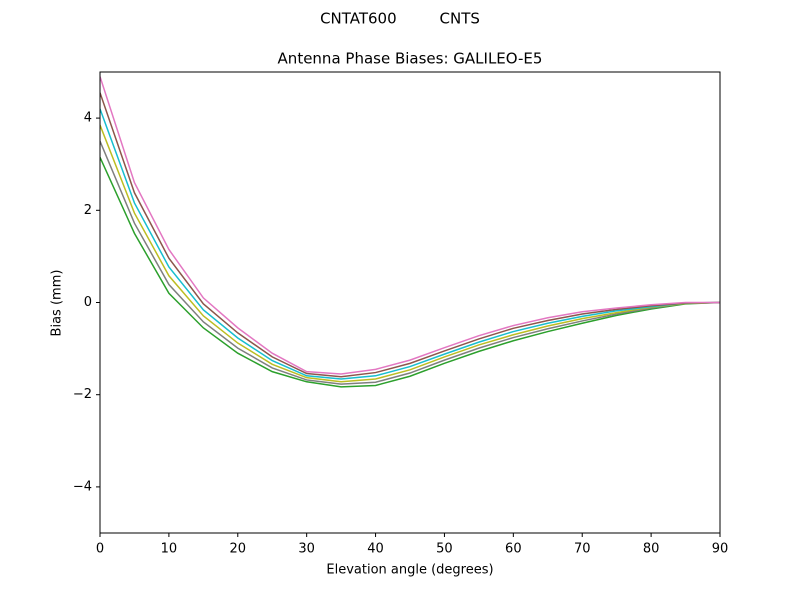 Image resolution: width=800 pixels, height=600 pixels. I want to click on x-tick-label: 0, so click(100, 549).